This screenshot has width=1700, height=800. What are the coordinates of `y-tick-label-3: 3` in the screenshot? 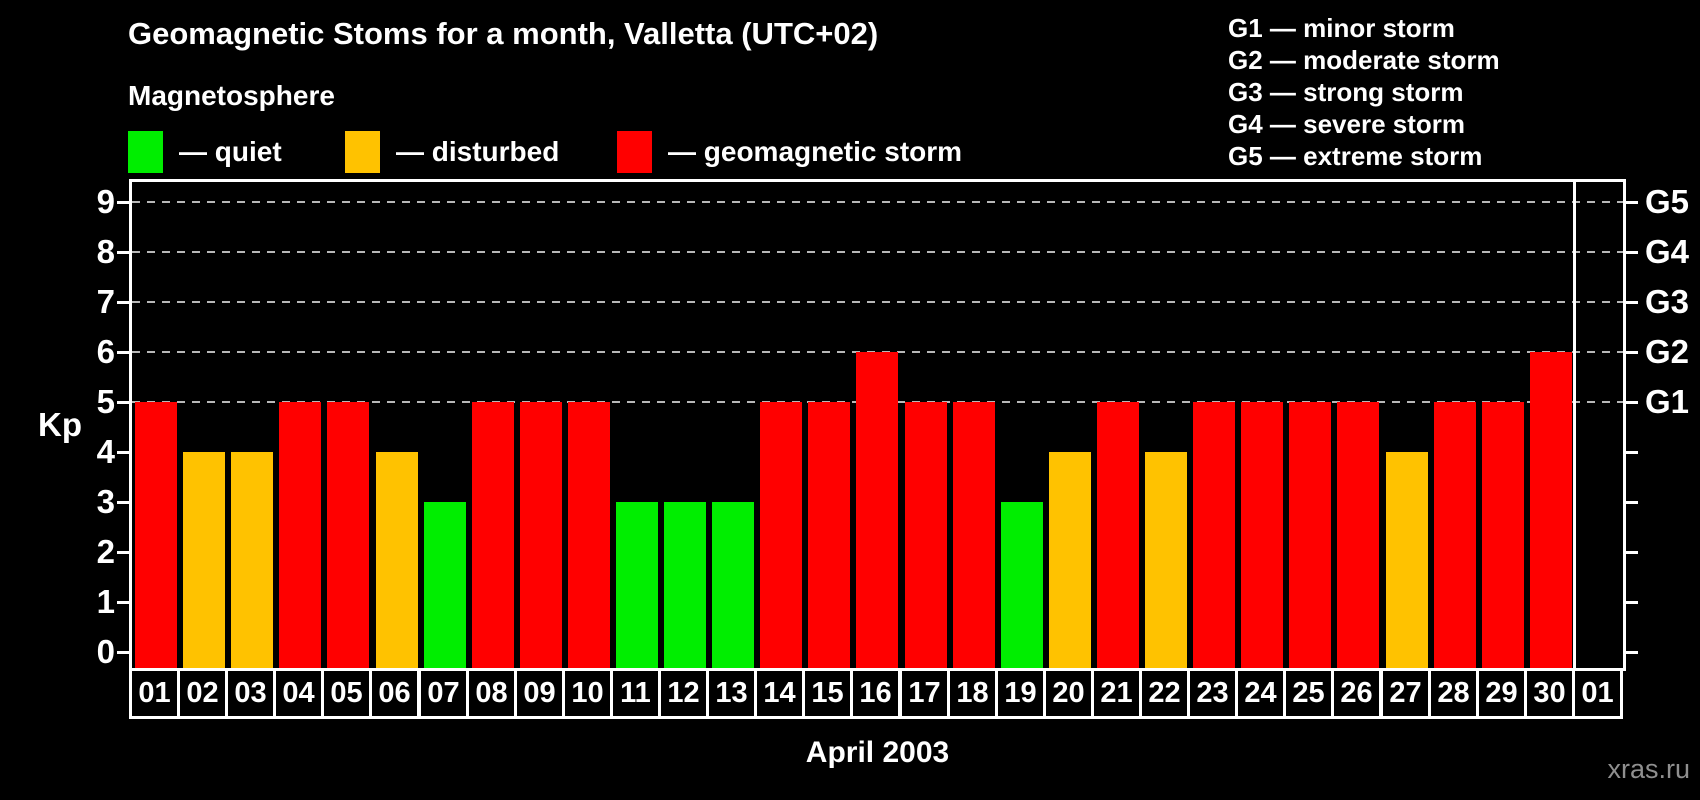 It's located at (105, 501).